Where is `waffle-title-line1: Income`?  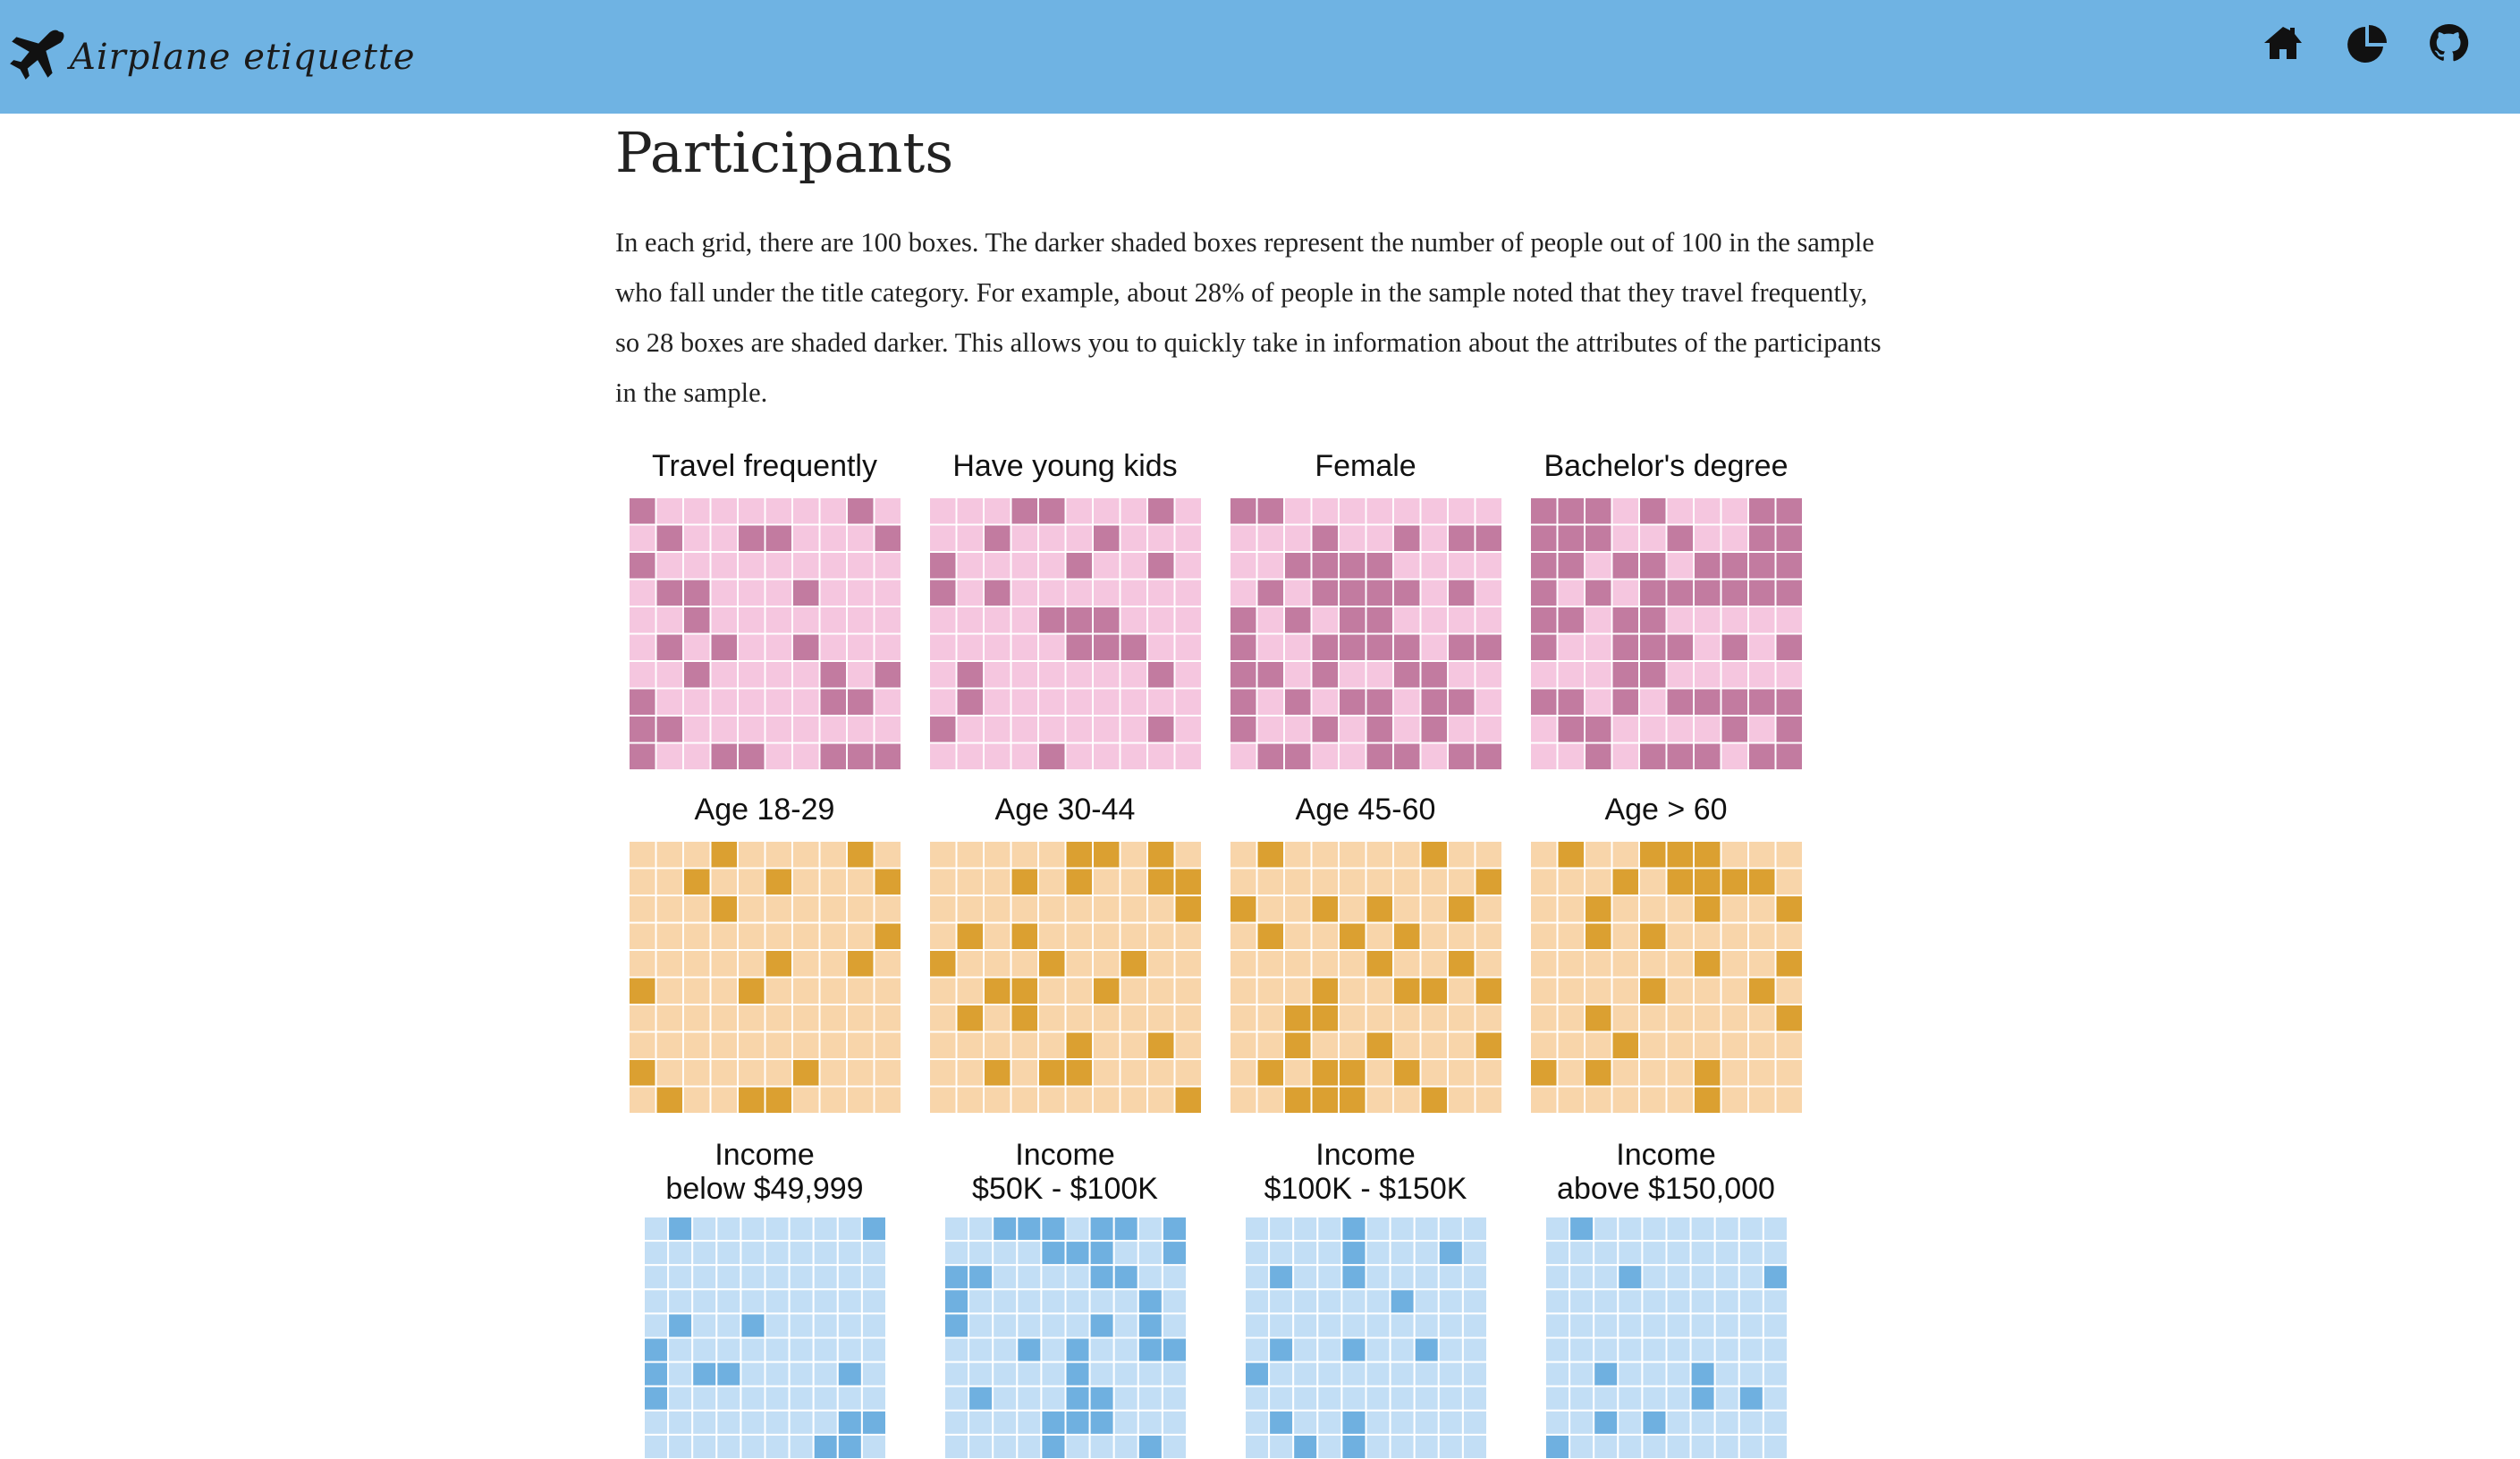
waffle-title-line1: Income is located at coordinates (1666, 1155).